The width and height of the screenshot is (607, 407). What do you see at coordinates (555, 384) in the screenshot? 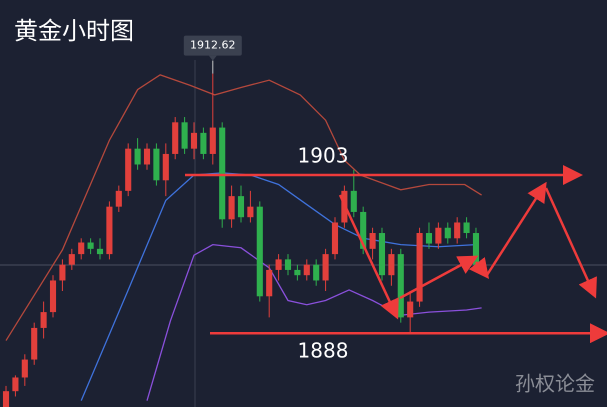
I see `watermark: 孙权论金` at bounding box center [555, 384].